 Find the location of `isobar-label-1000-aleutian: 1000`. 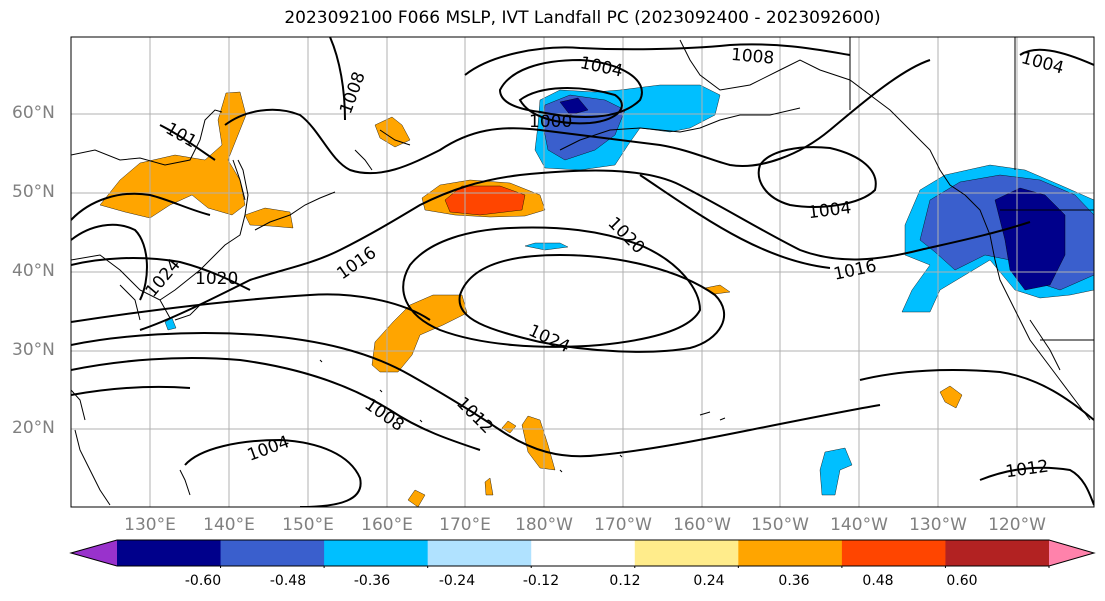

isobar-label-1000-aleutian: 1000 is located at coordinates (550, 122).